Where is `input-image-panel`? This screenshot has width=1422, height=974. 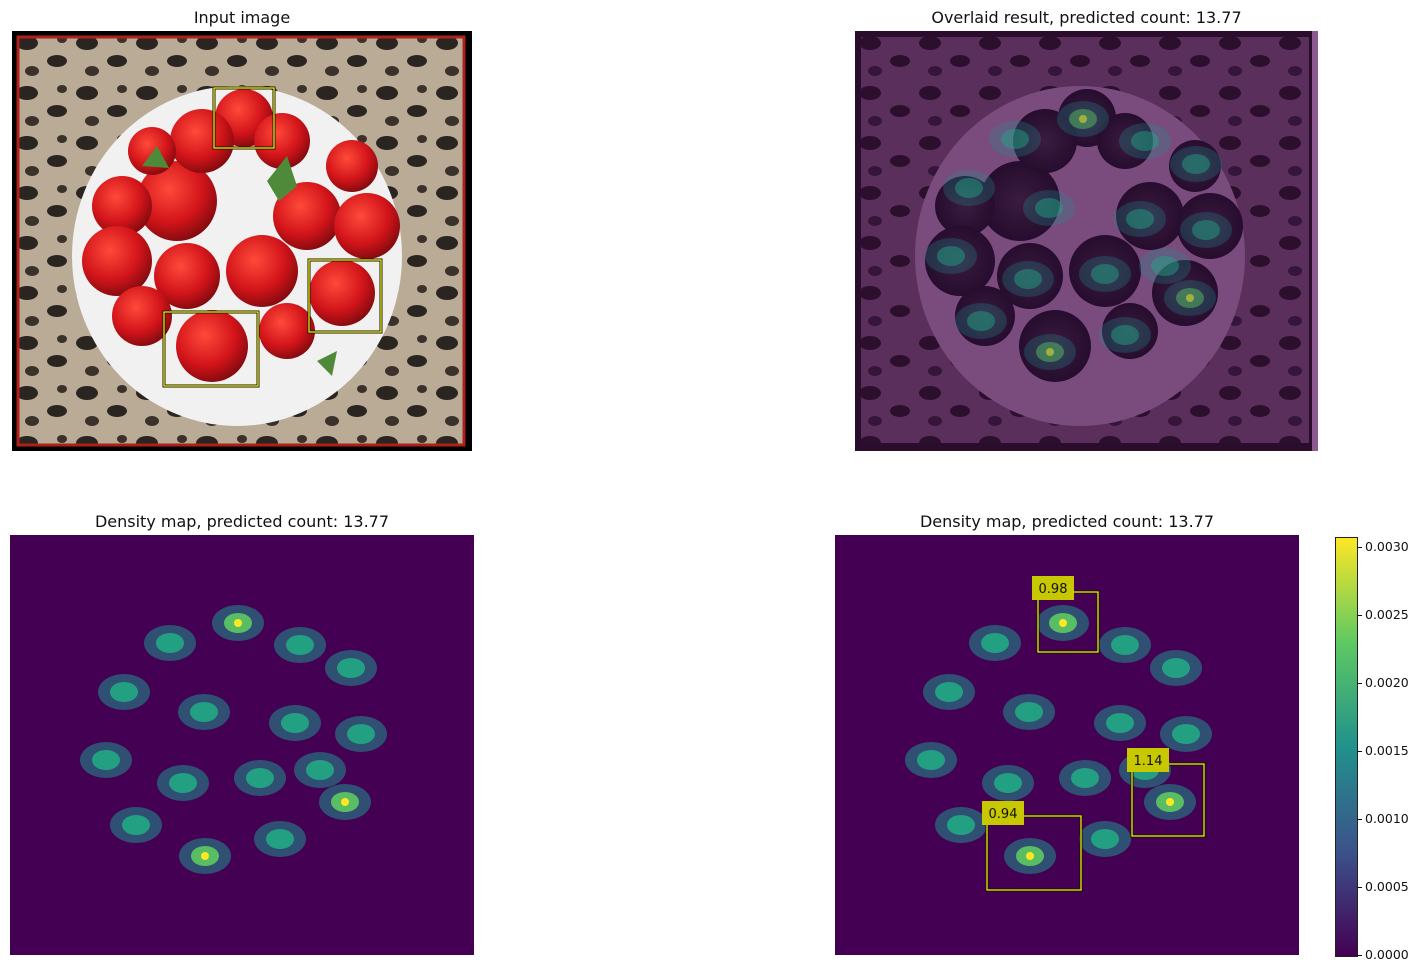 input-image-panel is located at coordinates (242, 241).